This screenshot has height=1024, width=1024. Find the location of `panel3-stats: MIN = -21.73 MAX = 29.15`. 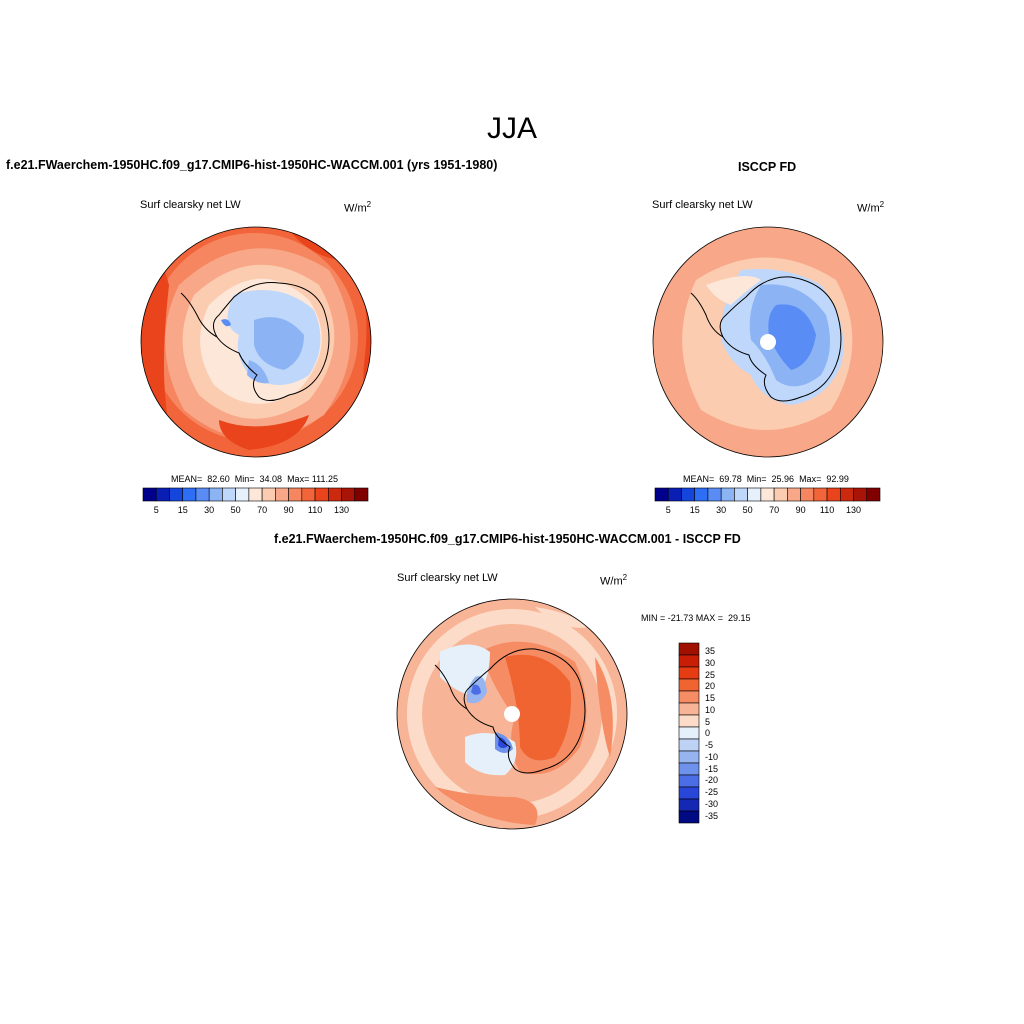

panel3-stats: MIN = -21.73 MAX = 29.15 is located at coordinates (696, 618).